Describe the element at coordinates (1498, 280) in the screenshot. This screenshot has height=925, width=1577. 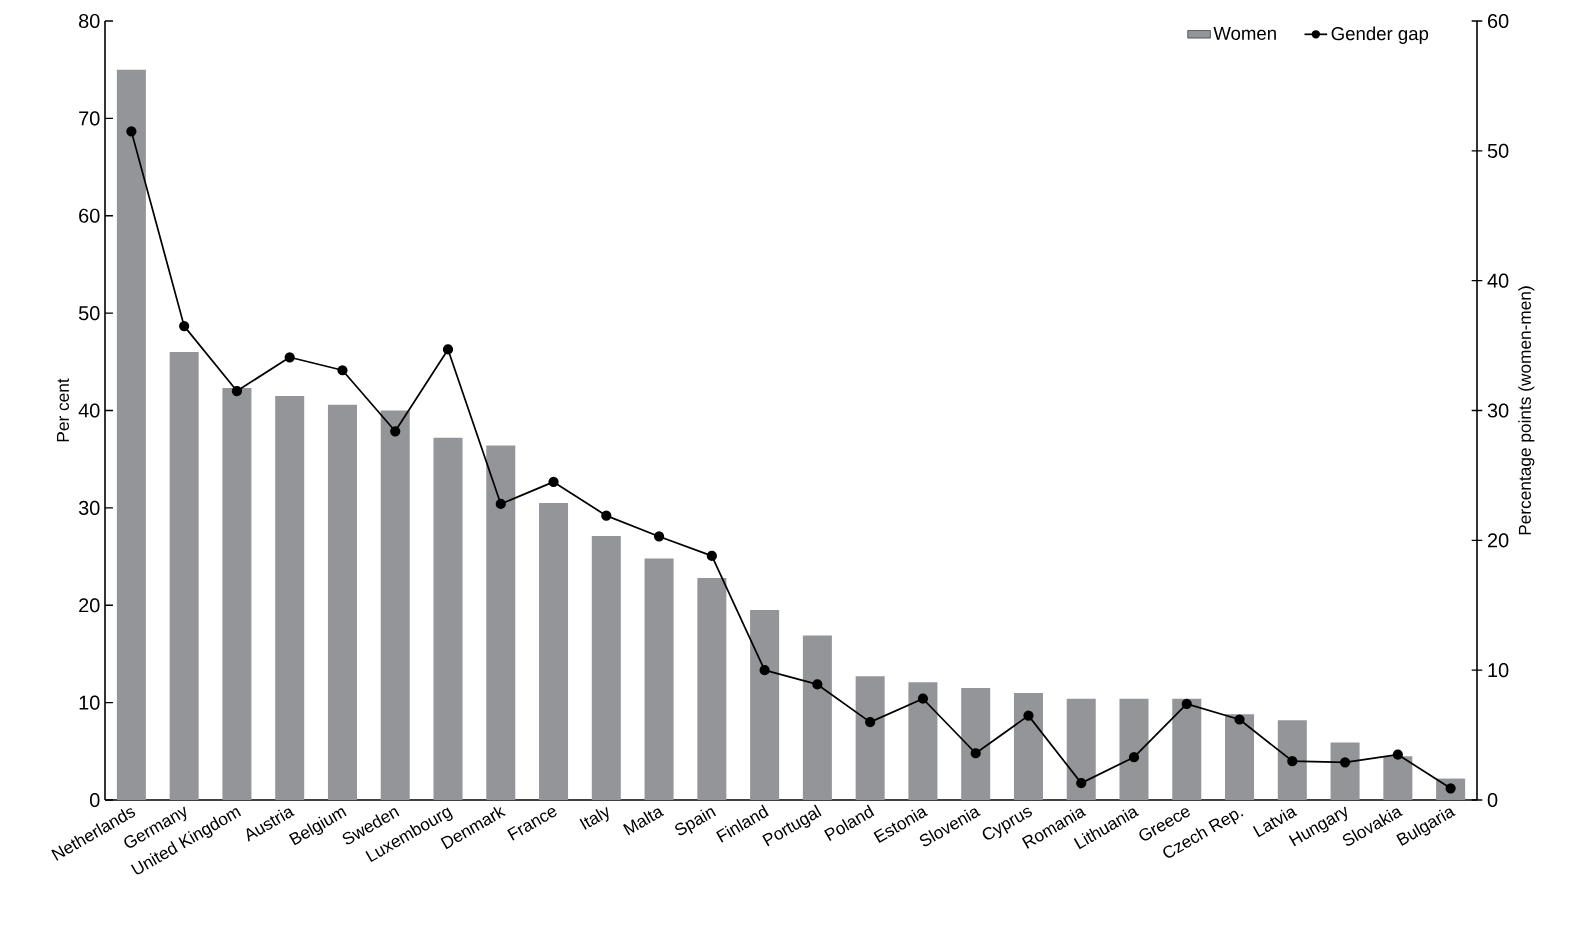
I see `y2-tick-label: 40` at that location.